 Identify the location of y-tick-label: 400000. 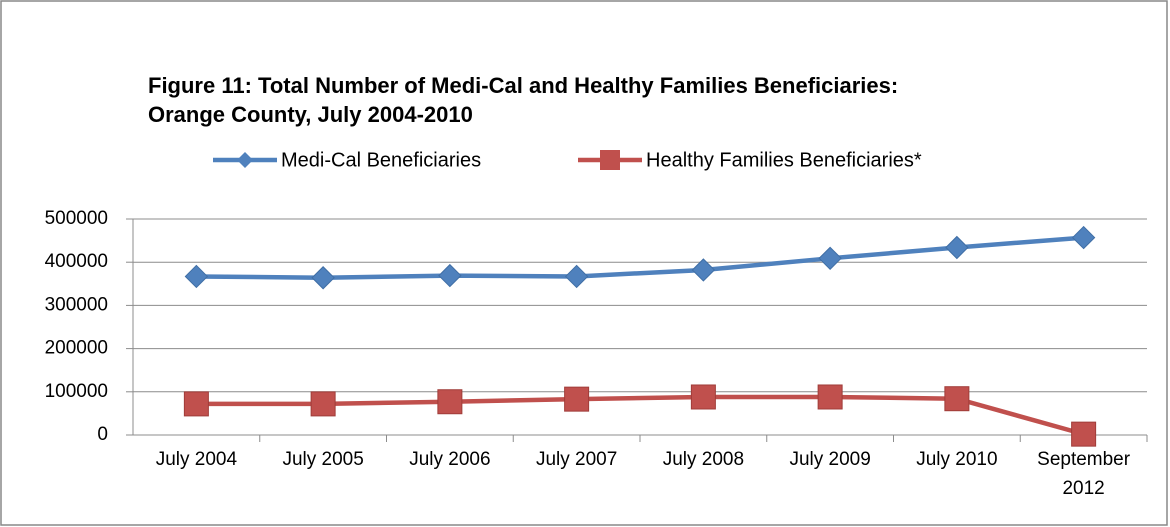
(76, 261).